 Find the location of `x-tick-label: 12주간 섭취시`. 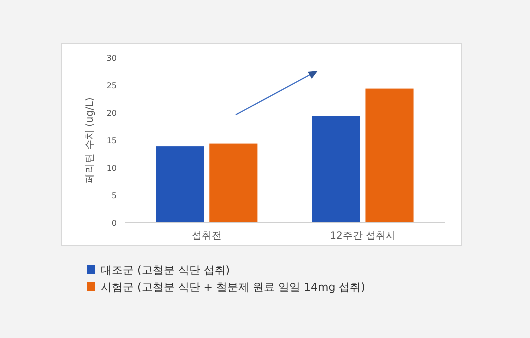

x-tick-label: 12주간 섭취시 is located at coordinates (363, 236).